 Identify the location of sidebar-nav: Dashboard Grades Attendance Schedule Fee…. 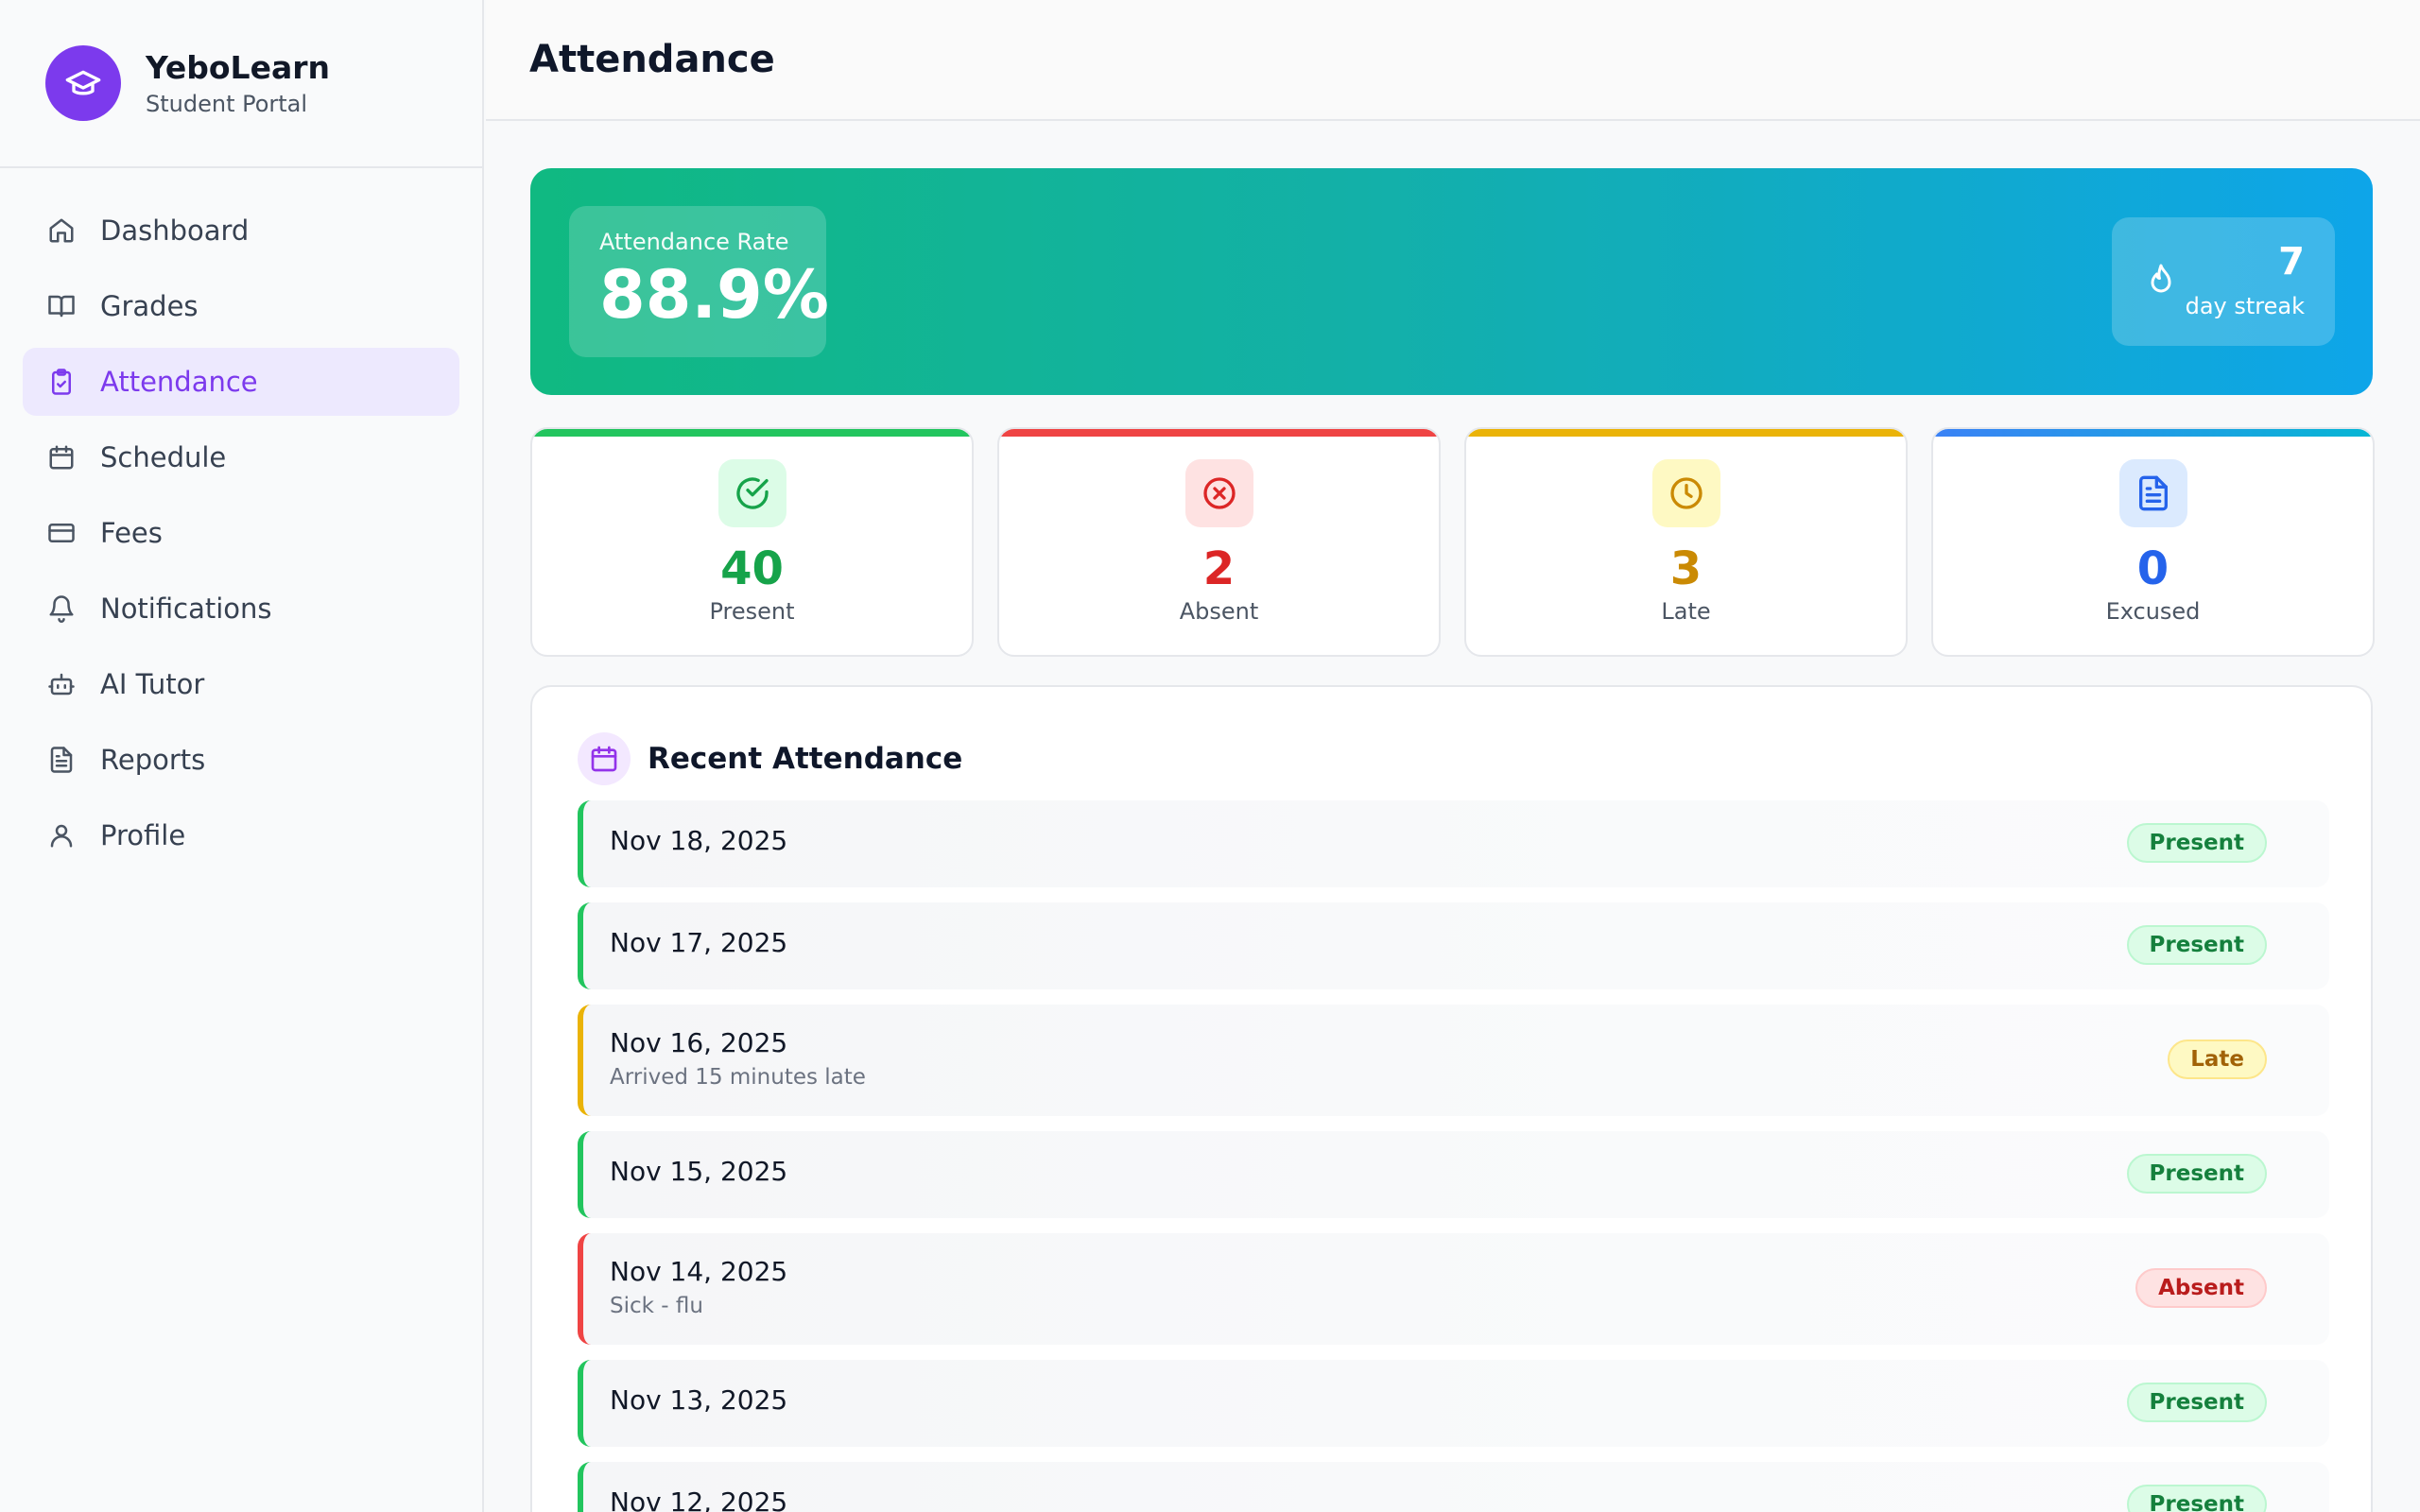
(241, 518).